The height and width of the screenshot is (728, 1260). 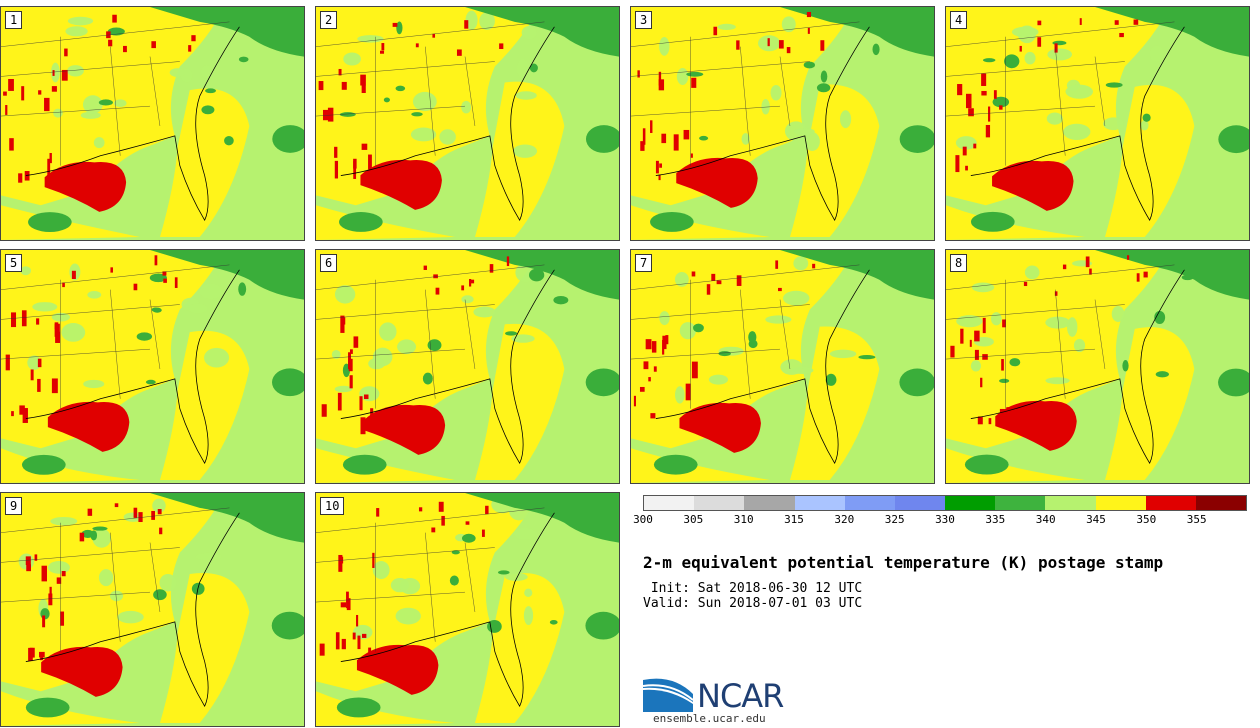 What do you see at coordinates (467, 609) in the screenshot?
I see `ensemble-panel-10: 10` at bounding box center [467, 609].